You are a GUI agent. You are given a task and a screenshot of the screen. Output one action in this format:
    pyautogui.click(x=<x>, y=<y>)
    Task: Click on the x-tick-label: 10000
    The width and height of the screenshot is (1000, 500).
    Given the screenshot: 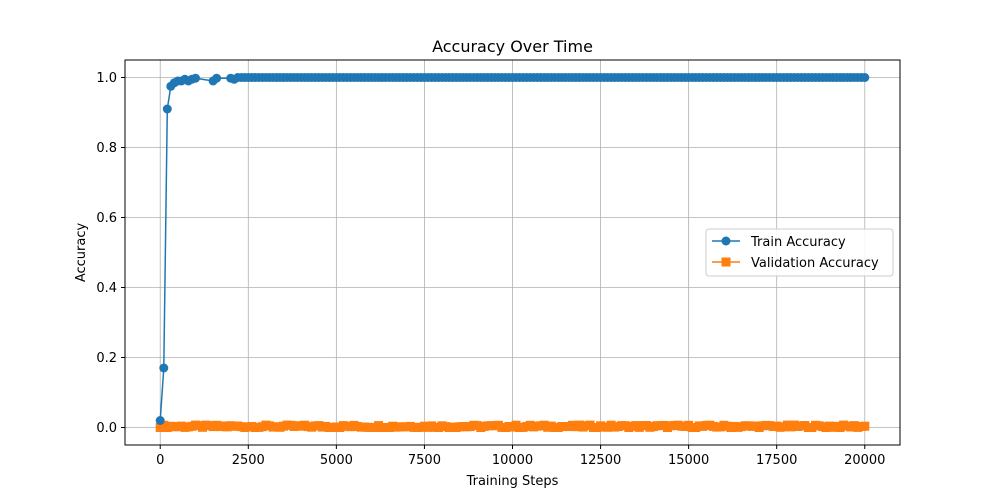 What is the action you would take?
    pyautogui.click(x=512, y=460)
    